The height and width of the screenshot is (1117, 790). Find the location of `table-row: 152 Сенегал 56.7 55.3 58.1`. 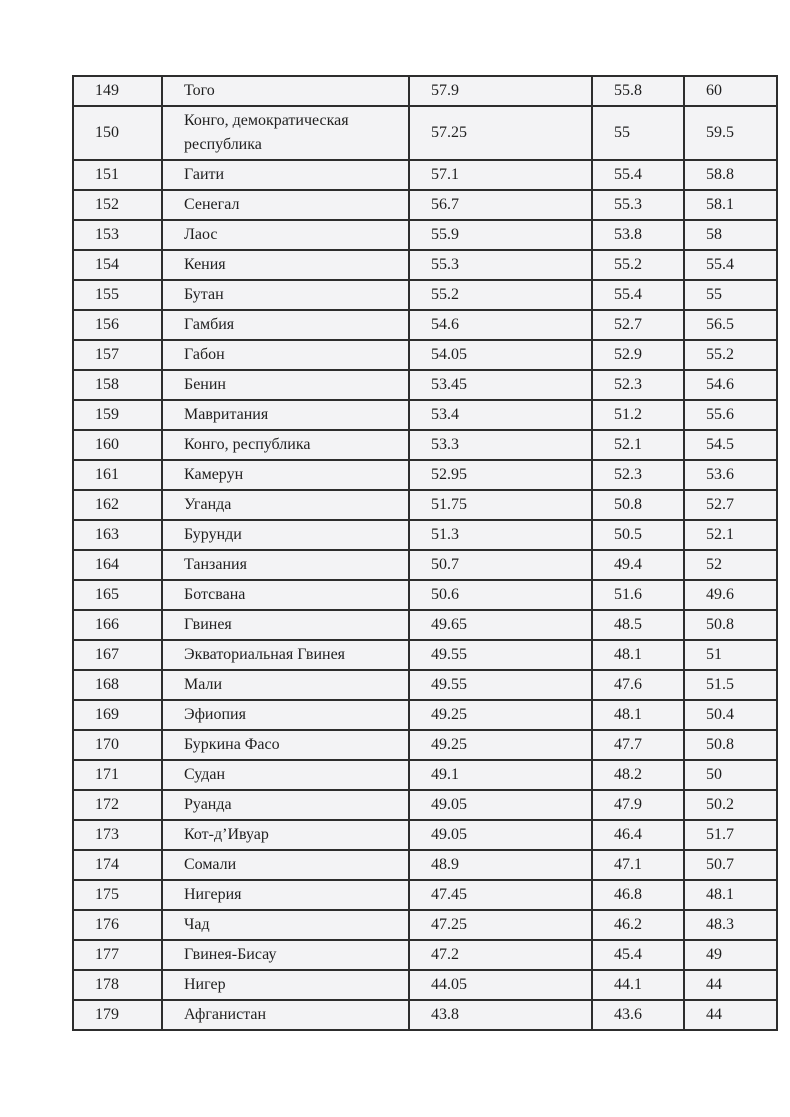

table-row: 152 Сенегал 56.7 55.3 58.1 is located at coordinates (425, 205).